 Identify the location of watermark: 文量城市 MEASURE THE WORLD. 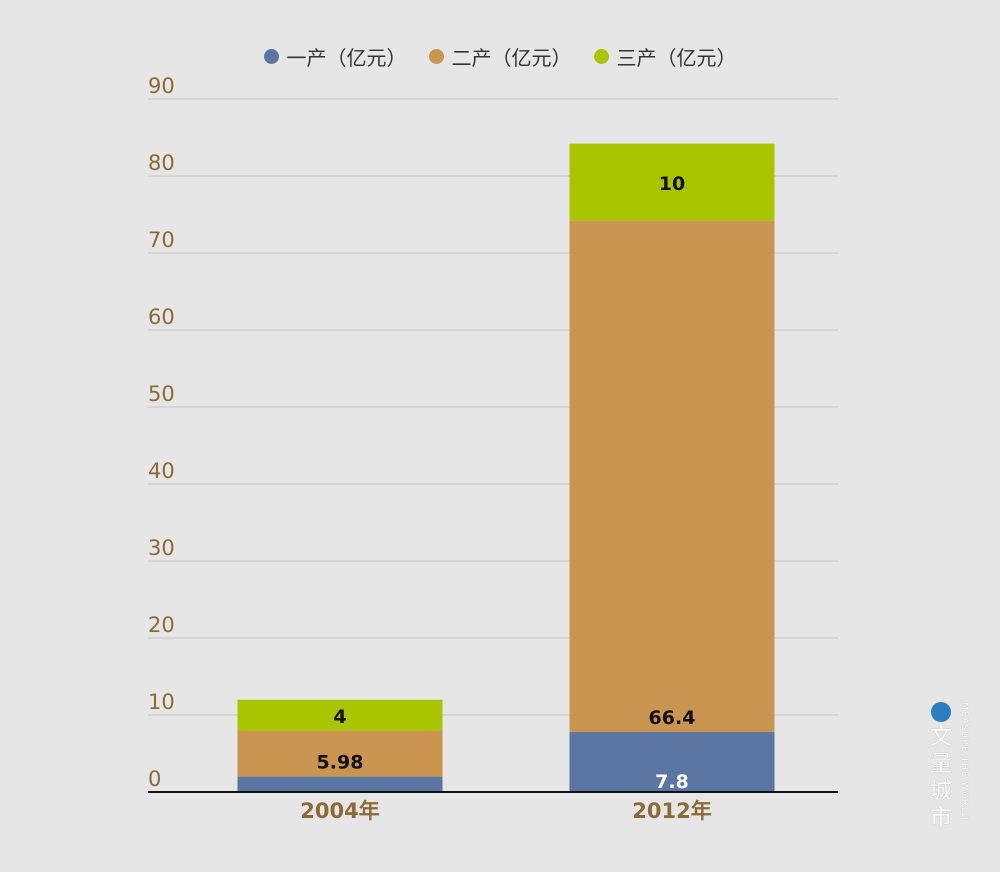
(953, 770).